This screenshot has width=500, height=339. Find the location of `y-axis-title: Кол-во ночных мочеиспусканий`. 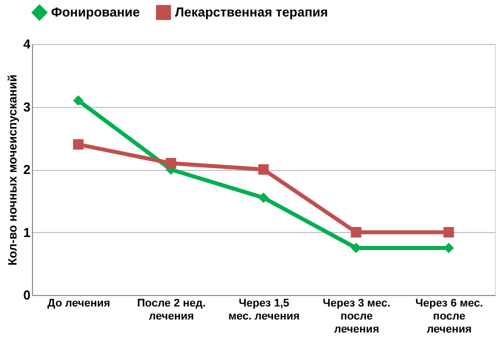

y-axis-title: Кол-во ночных мочеиспусканий is located at coordinates (12, 170).